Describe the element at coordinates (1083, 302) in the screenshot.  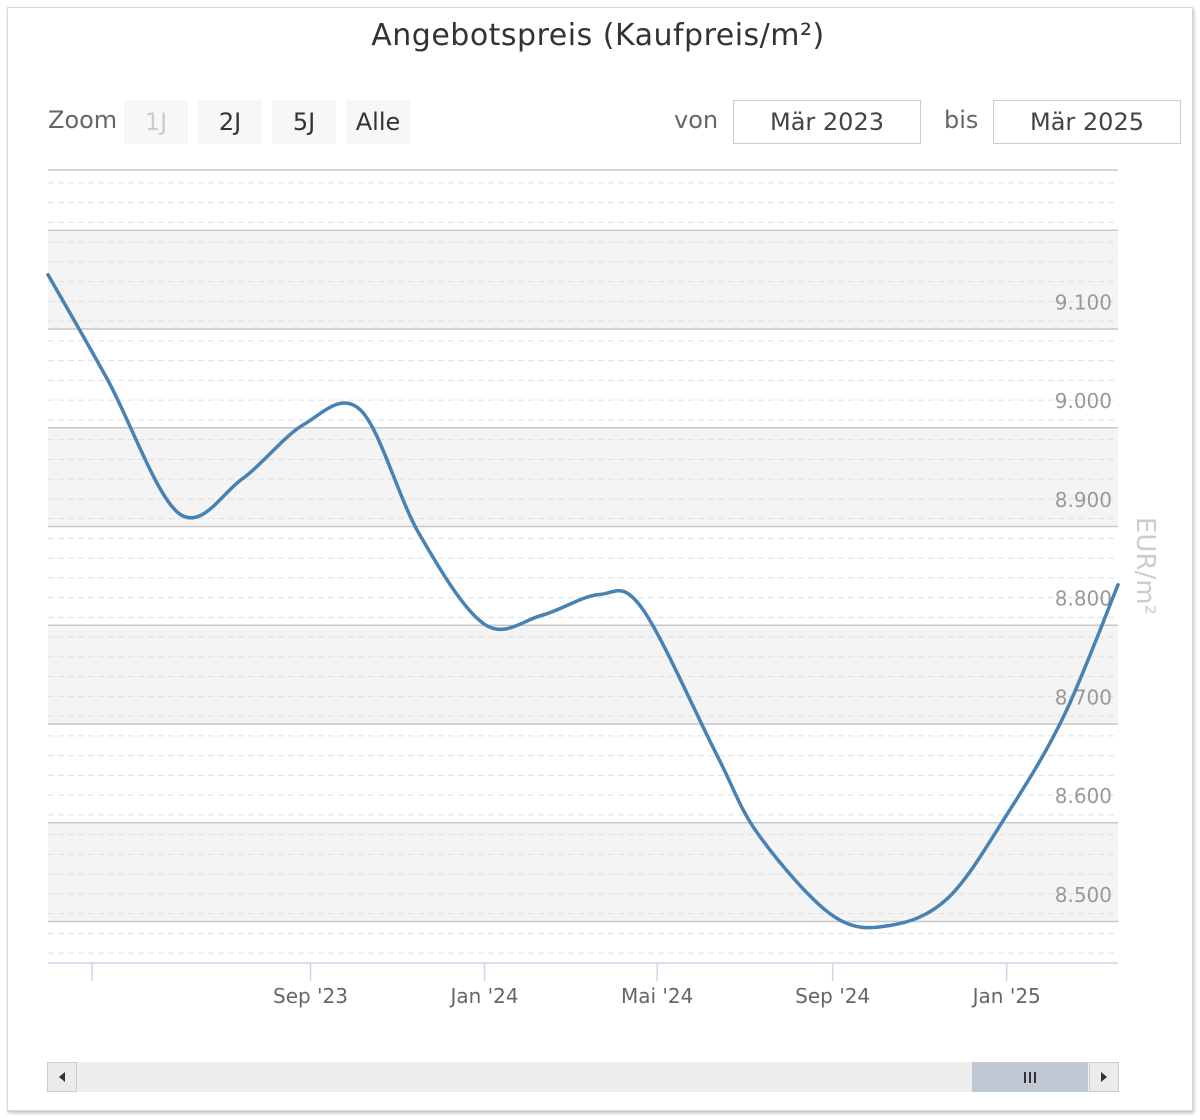
I see `y-tick-label: 9.100` at that location.